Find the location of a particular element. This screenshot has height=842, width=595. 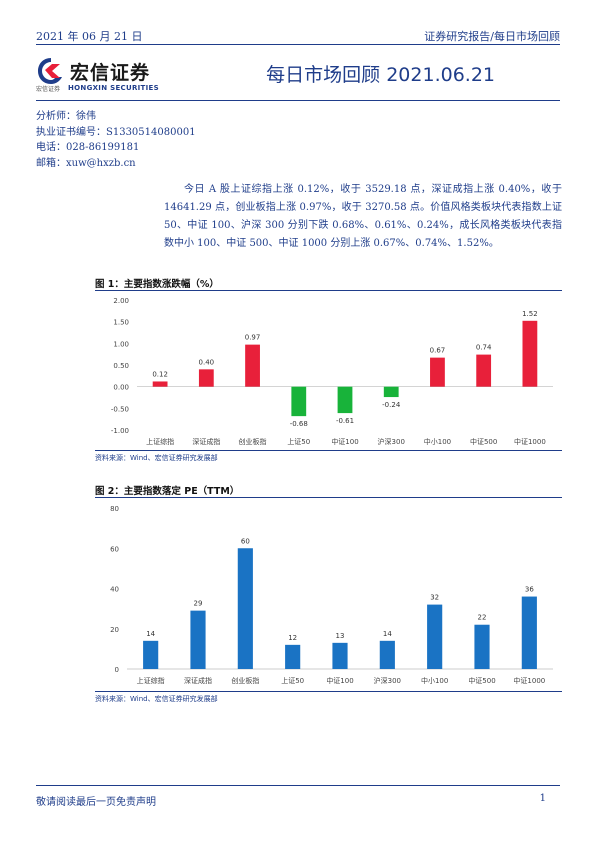

y-tick-label: 0 is located at coordinates (117, 670).